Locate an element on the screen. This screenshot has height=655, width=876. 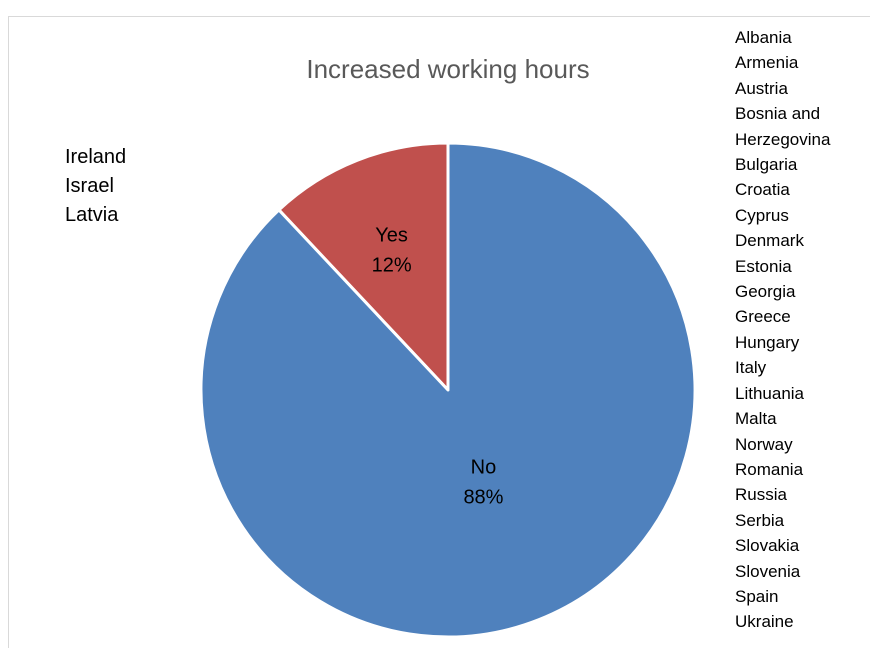
slice-category-label: Yes is located at coordinates (391, 236).